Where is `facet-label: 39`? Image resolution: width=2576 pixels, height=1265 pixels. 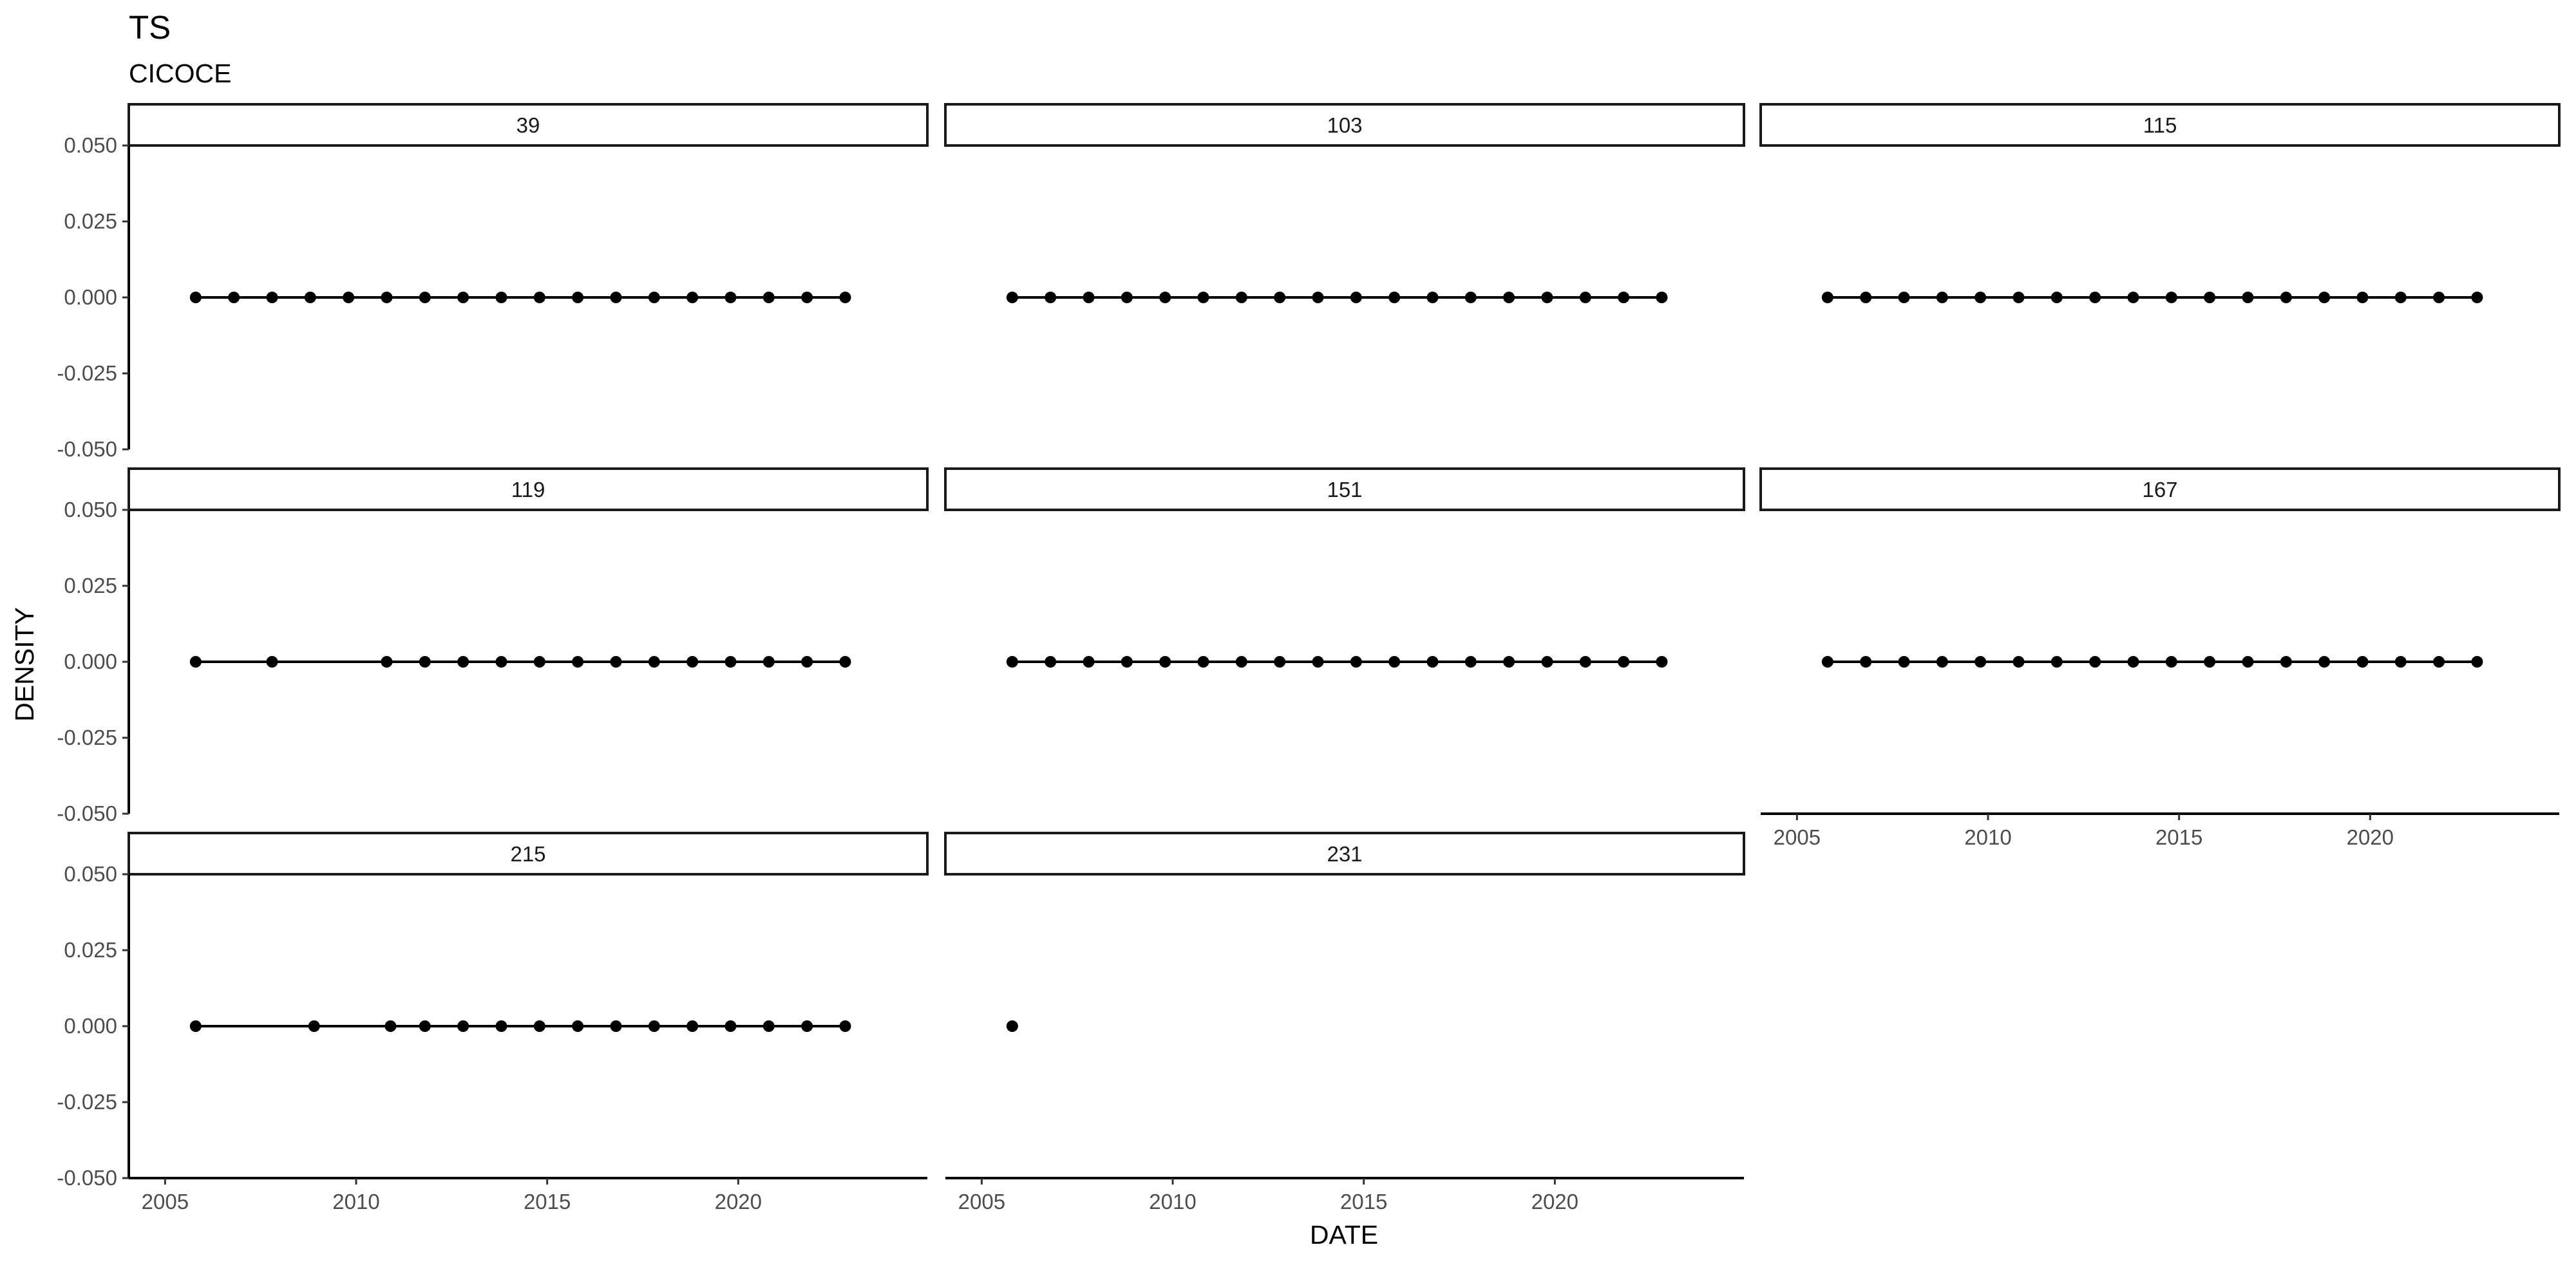
facet-label: 39 is located at coordinates (528, 125).